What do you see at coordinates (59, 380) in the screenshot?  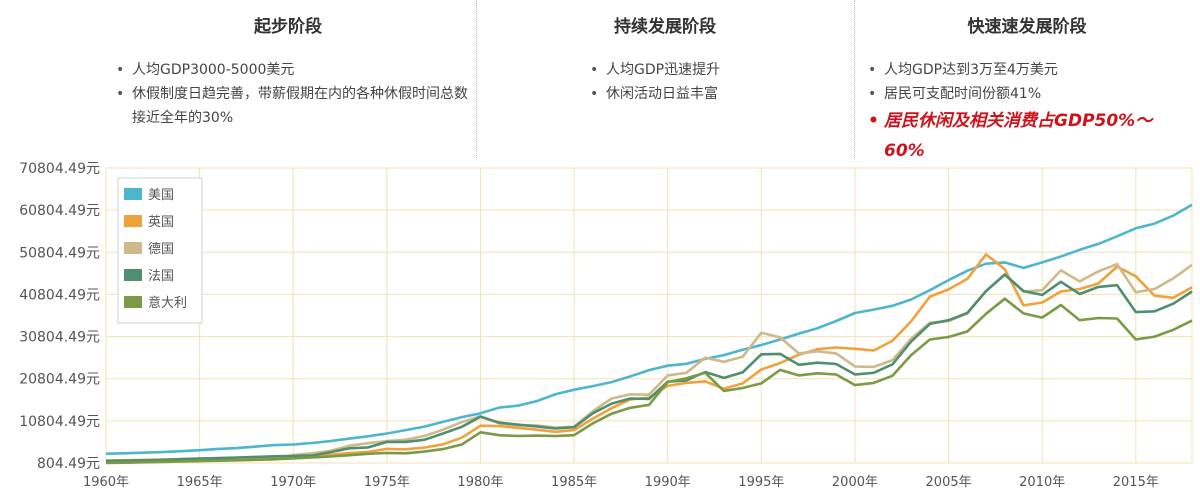 I see `y-tick-label: 20804.49元` at bounding box center [59, 380].